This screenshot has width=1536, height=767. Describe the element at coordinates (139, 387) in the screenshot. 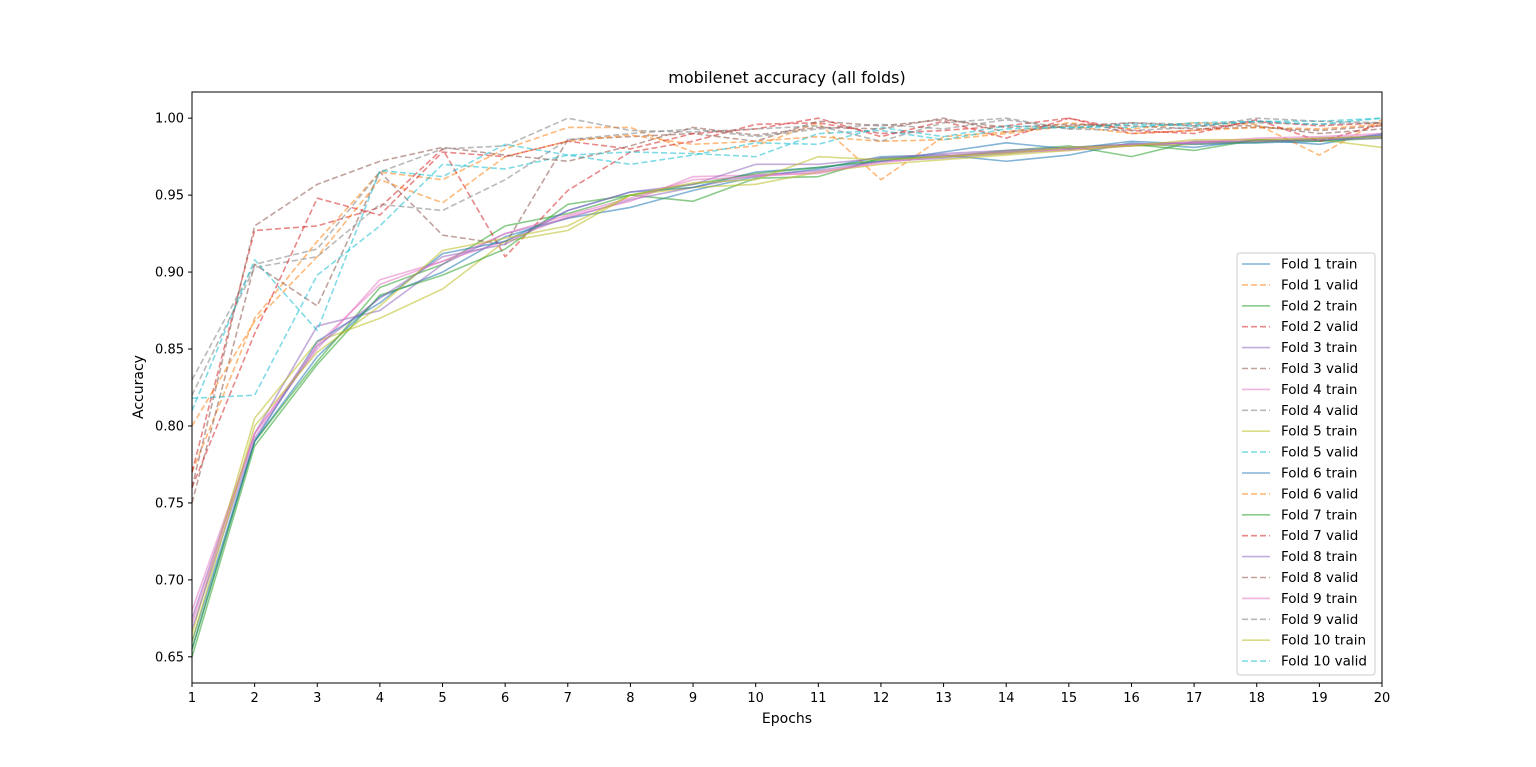

I see `y-axis-label: Accuracy` at that location.